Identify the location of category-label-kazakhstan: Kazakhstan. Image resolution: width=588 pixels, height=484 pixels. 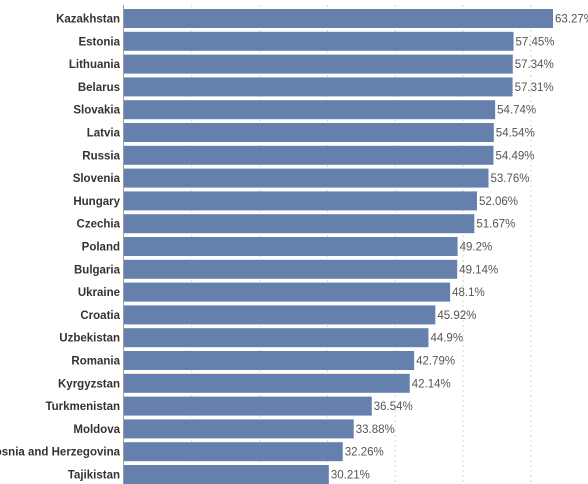
(88, 20).